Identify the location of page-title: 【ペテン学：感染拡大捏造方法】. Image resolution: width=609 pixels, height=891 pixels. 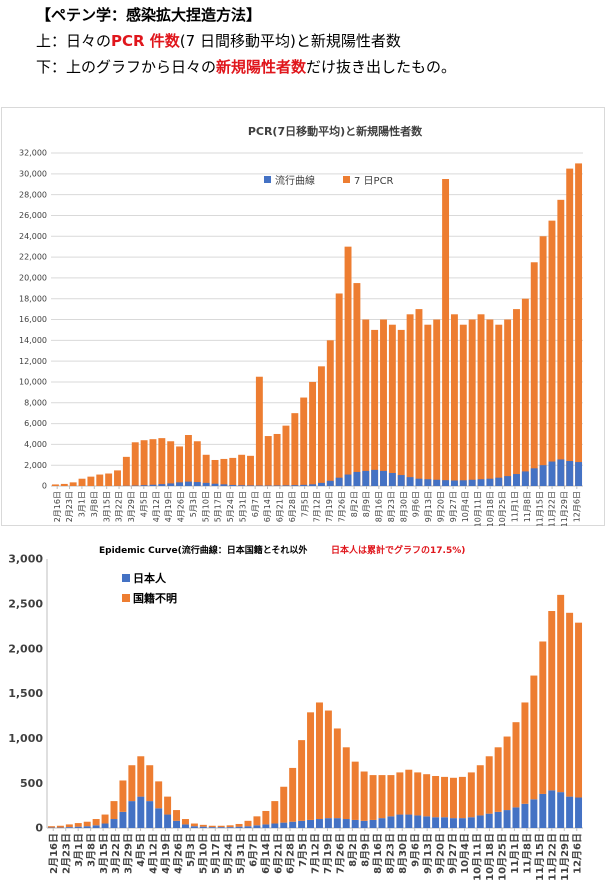
(149, 15).